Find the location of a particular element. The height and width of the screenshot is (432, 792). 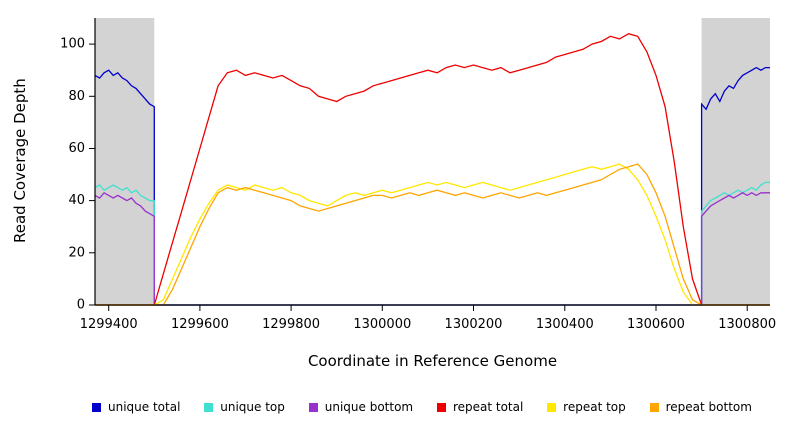

legend-item-repeat-bottom: repeat bottom is located at coordinates (700, 407).